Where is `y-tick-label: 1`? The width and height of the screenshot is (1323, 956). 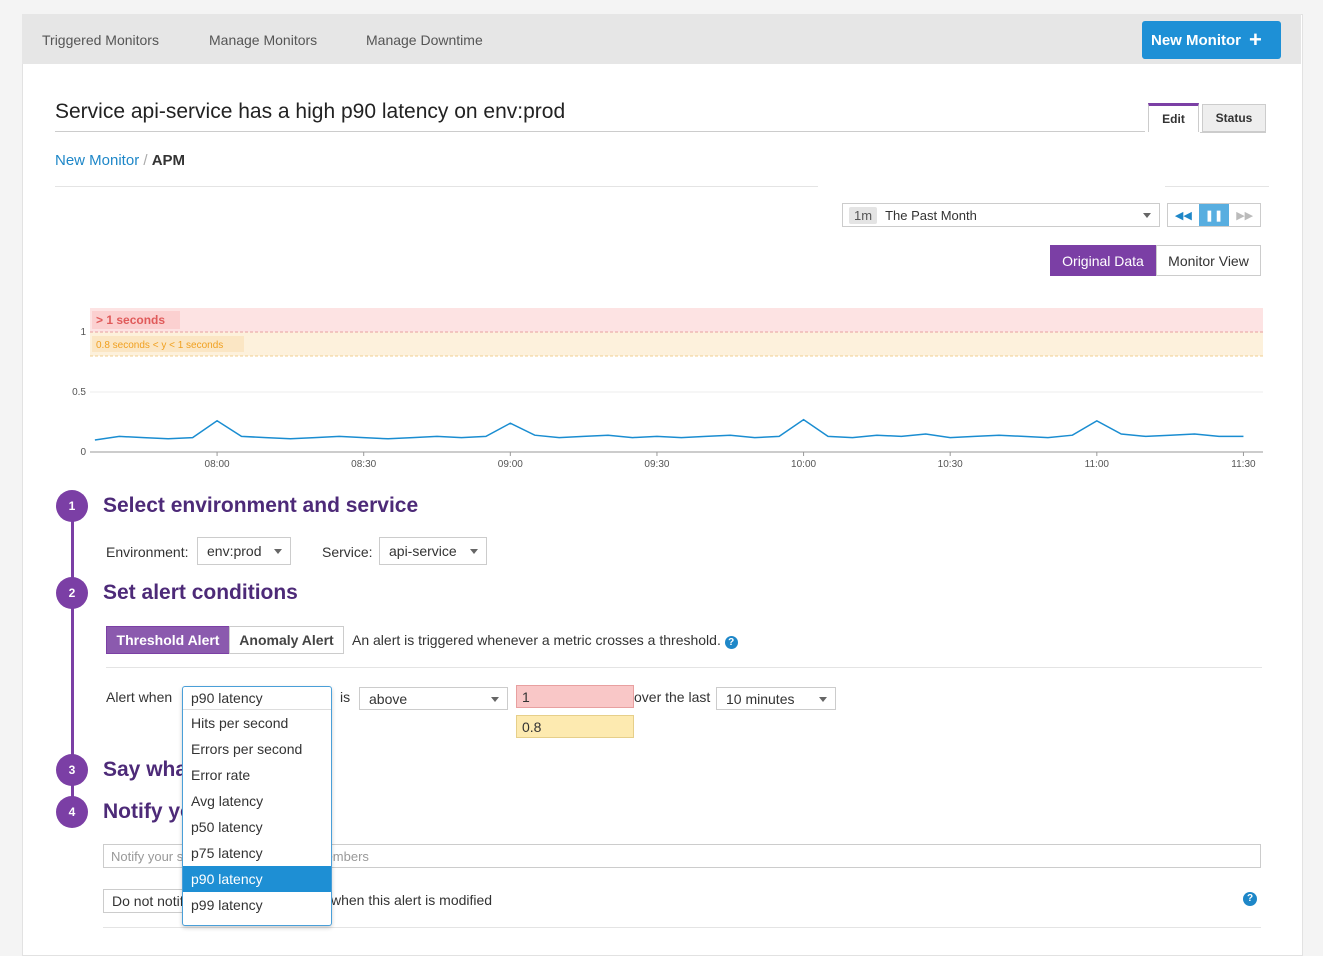
y-tick-label: 1 is located at coordinates (83, 332).